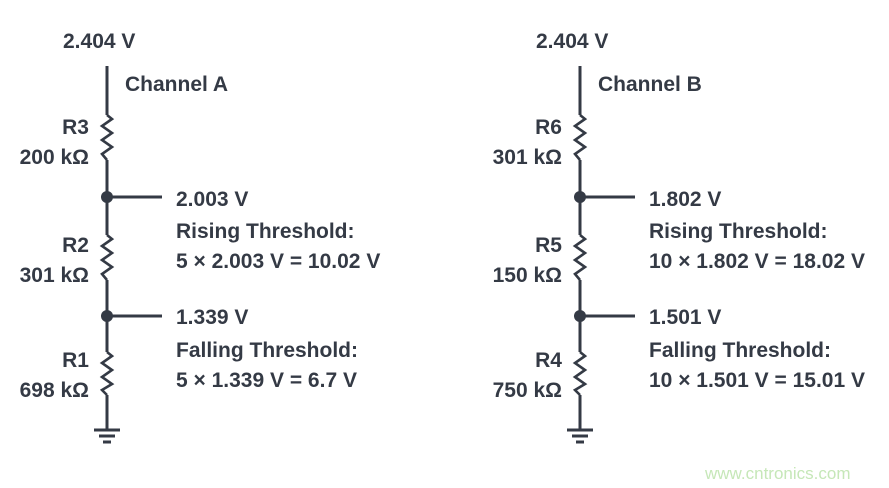 The image size is (889, 488). Describe the element at coordinates (176, 84) in the screenshot. I see `channel-title: Channel A` at that location.